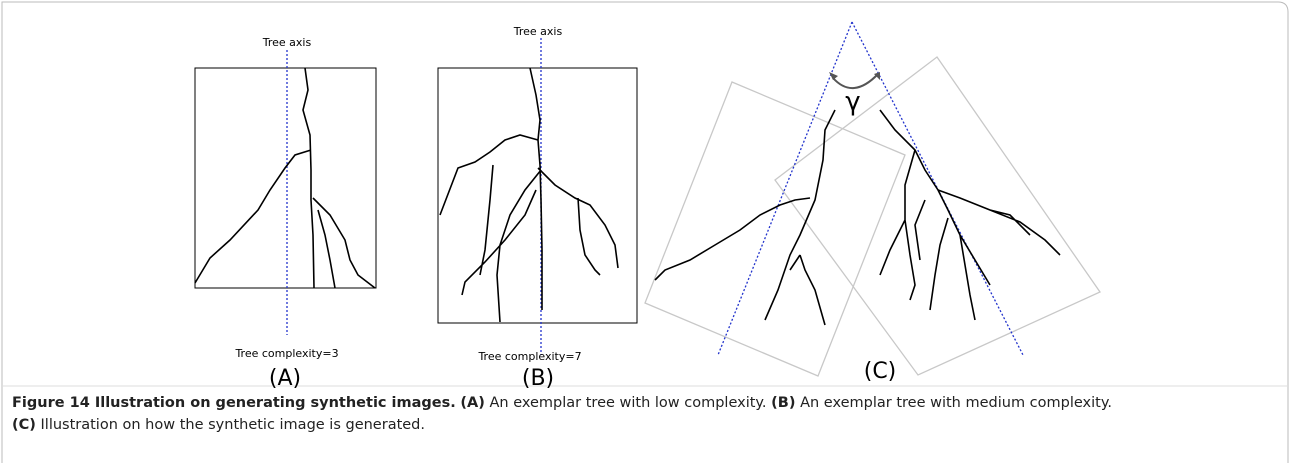 The height and width of the screenshot is (463, 1290). I want to click on angle-label: γ, so click(852, 102).